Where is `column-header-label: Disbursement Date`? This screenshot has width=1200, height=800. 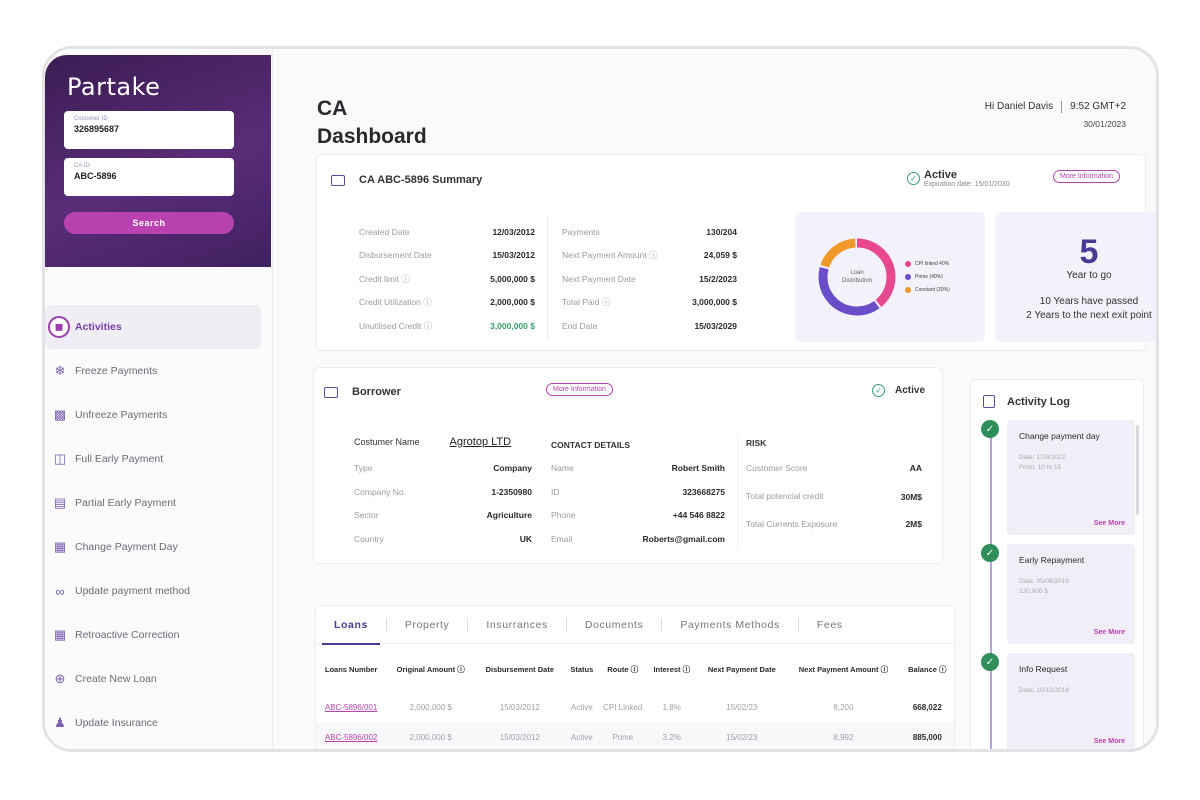 column-header-label: Disbursement Date is located at coordinates (519, 669).